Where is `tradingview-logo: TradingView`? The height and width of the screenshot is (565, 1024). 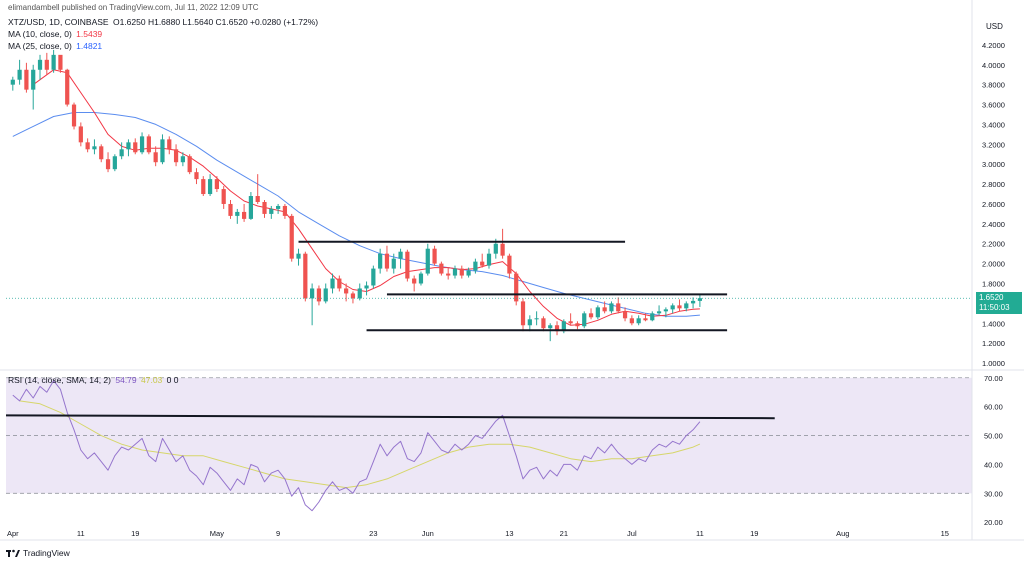
tradingview-logo: TradingView is located at coordinates (38, 553).